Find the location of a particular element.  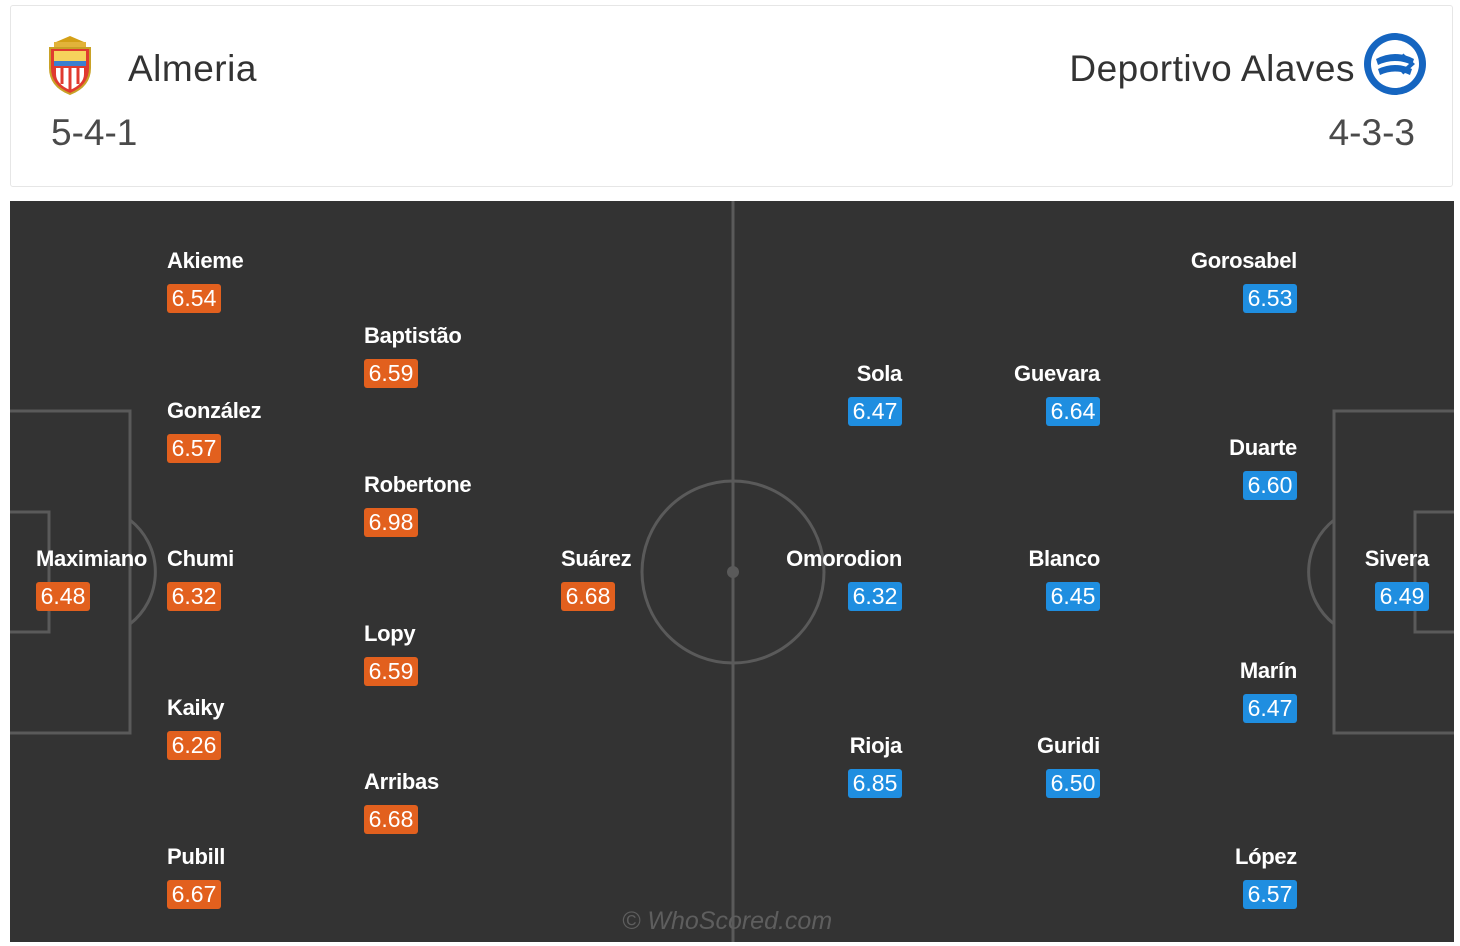

player-name: Blanco is located at coordinates (1064, 558).